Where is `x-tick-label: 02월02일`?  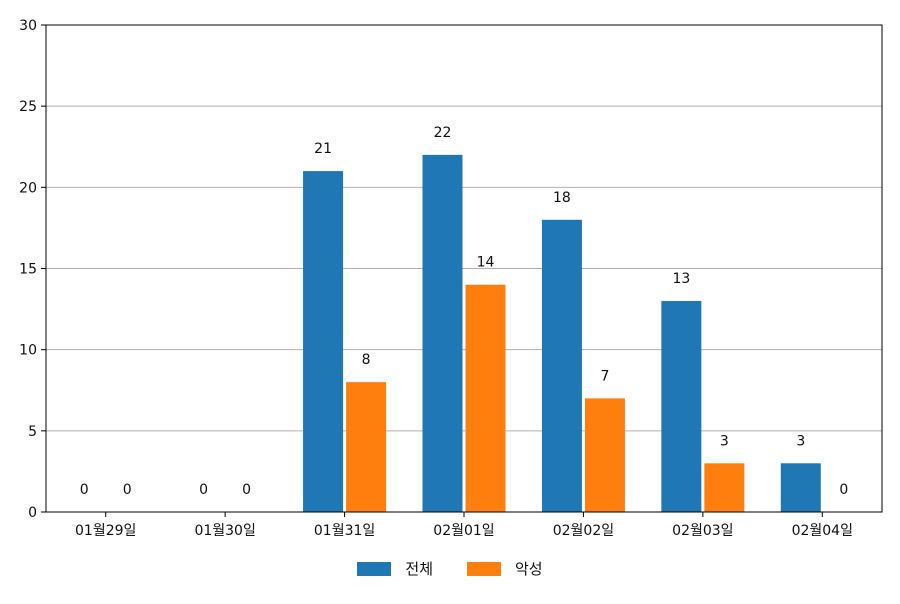
x-tick-label: 02월02일 is located at coordinates (583, 531).